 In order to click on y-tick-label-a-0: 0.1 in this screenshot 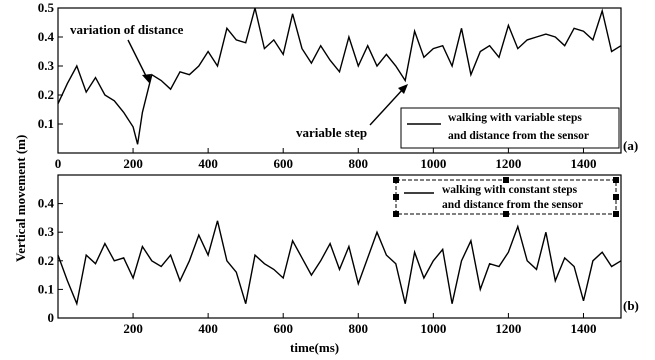, I will do `click(46, 123)`.